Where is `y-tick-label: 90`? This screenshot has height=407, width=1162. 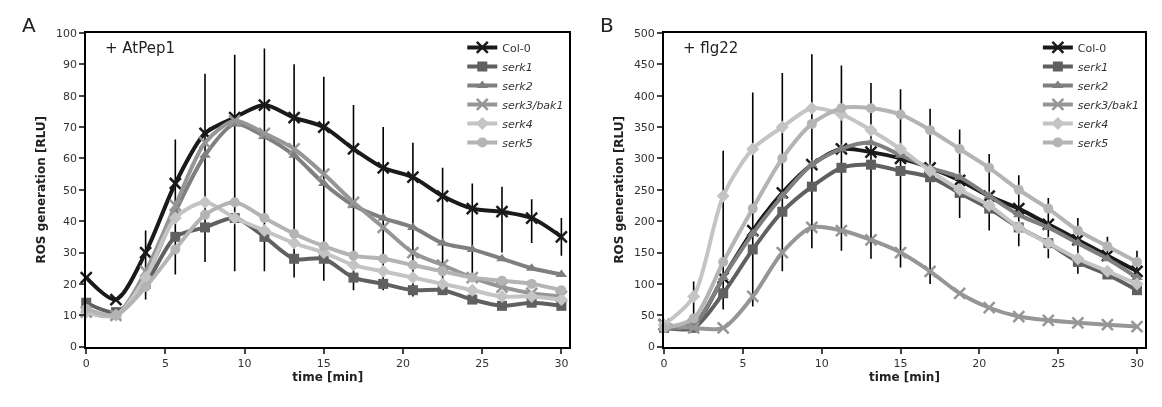 y-tick-label: 90 is located at coordinates (70, 65).